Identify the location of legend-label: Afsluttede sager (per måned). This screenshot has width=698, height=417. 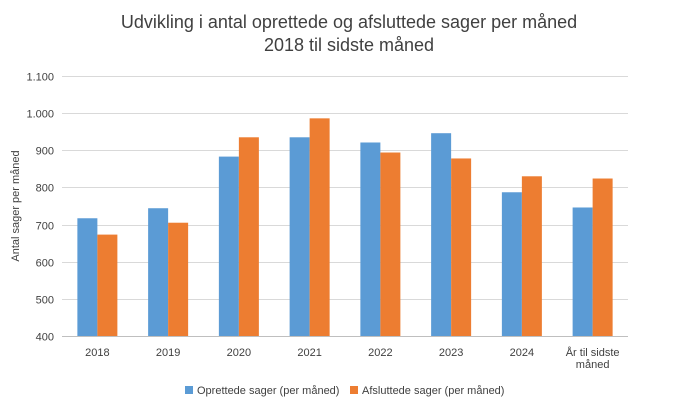
(433, 391).